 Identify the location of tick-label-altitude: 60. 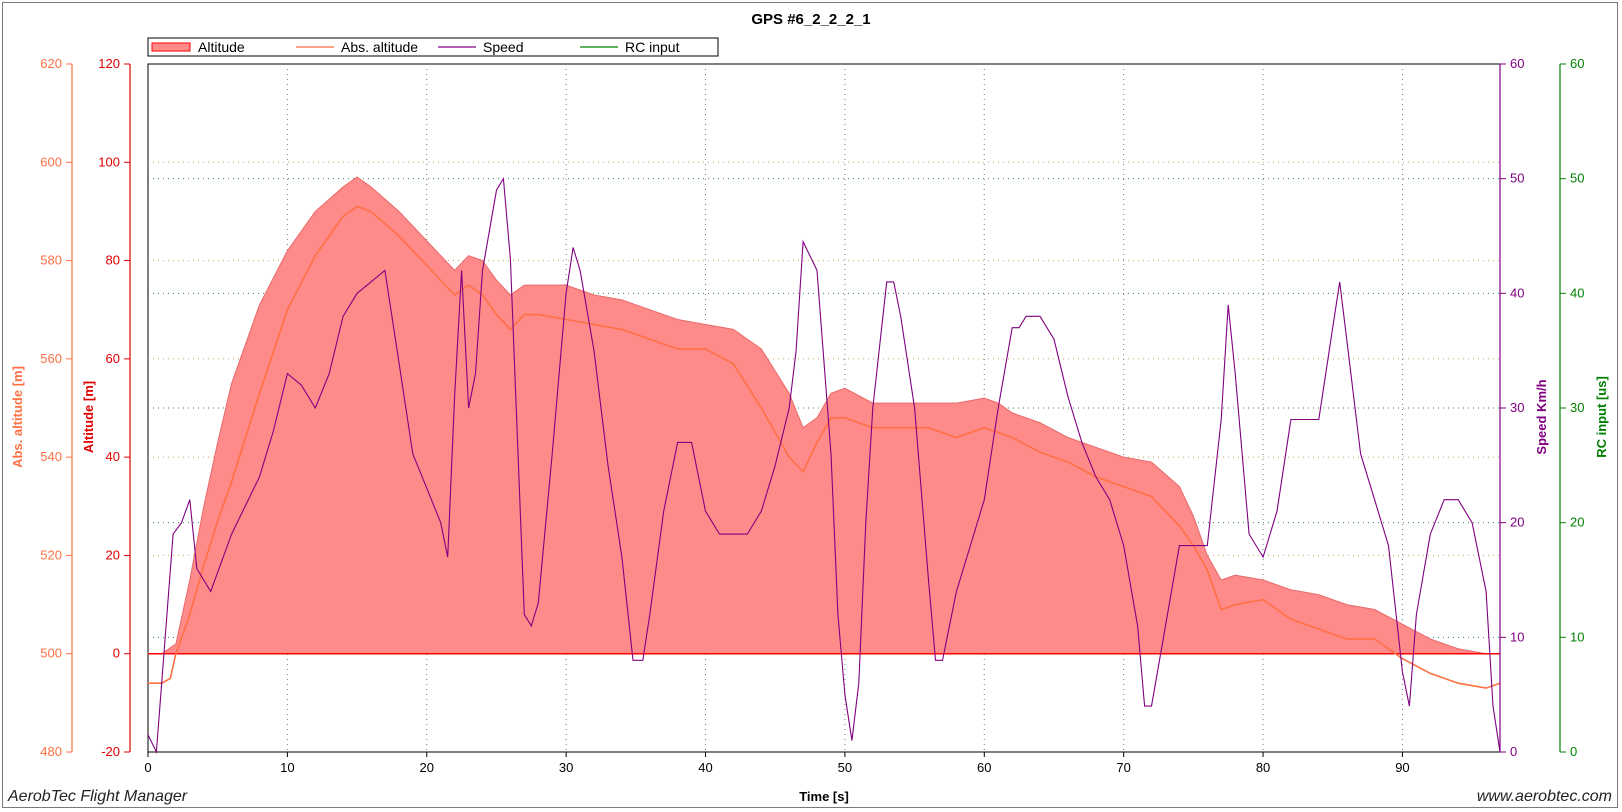
(113, 358).